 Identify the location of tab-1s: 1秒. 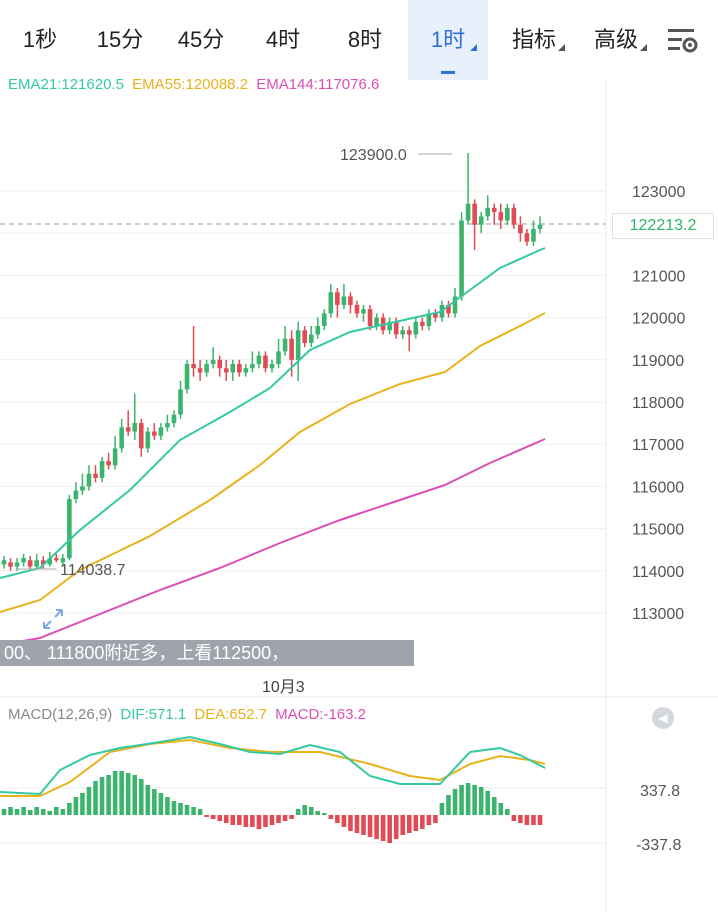
(40, 40).